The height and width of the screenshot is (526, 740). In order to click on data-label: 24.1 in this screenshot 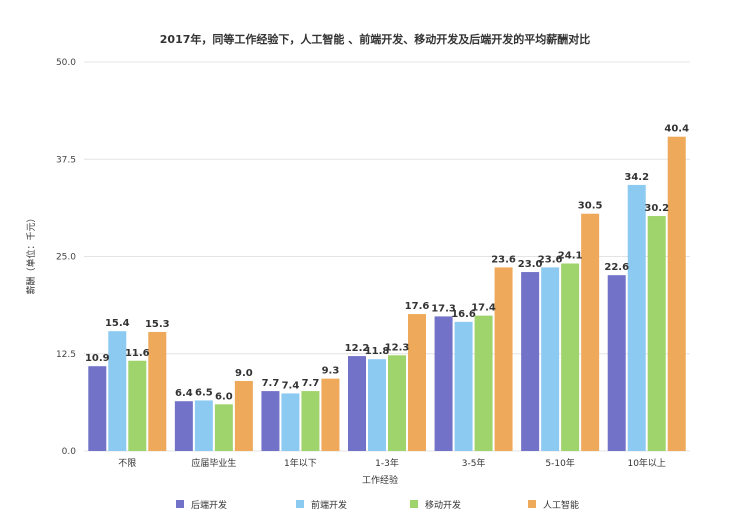, I will do `click(570, 256)`.